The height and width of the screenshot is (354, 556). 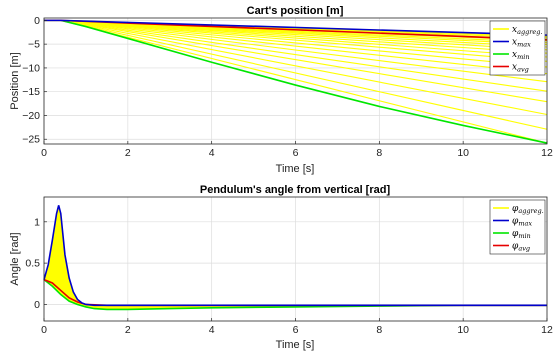 I want to click on max-line, so click(x=296, y=27).